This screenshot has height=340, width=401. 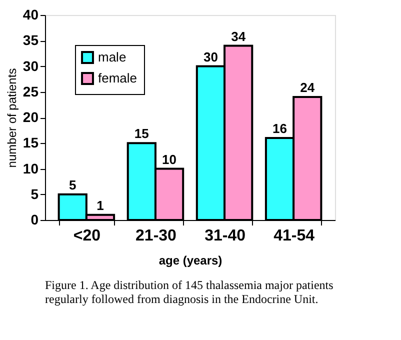 What do you see at coordinates (30, 66) in the screenshot?
I see `y-tick-label: 30` at bounding box center [30, 66].